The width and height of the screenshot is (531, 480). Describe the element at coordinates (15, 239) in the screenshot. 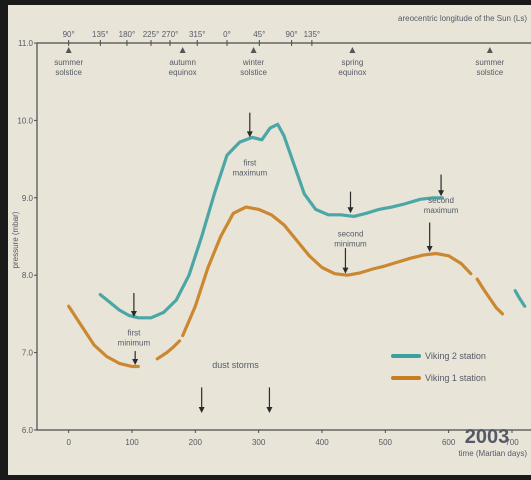

I see `y-axis-title: pressure (mbar)` at that location.